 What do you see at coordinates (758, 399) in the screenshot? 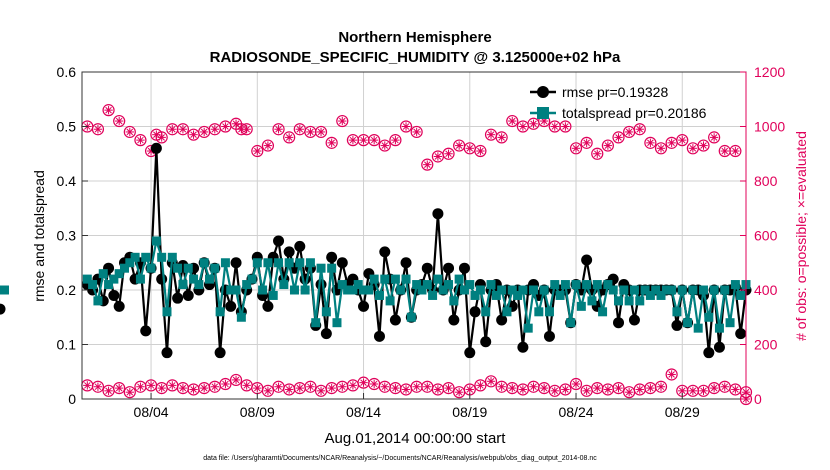
I see `y-right-tick-label: 0` at bounding box center [758, 399].